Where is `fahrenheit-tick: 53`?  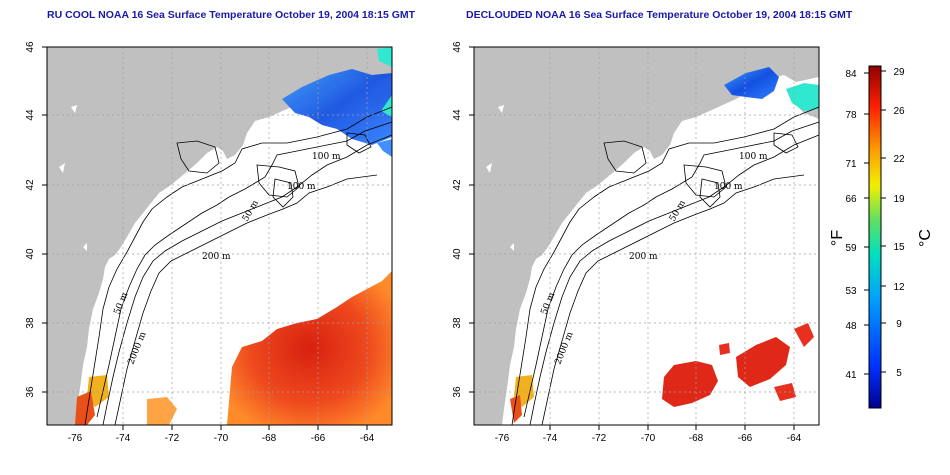 fahrenheit-tick: 53 is located at coordinates (851, 291).